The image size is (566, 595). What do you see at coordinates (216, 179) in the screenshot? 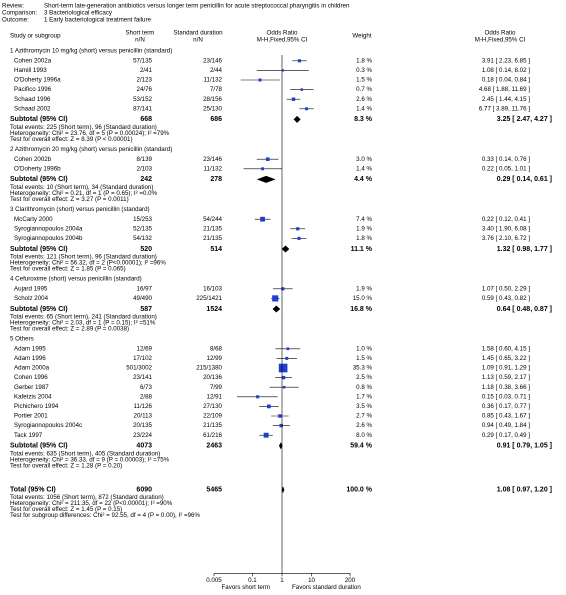
I see `ctrl-total: 278` at bounding box center [216, 179].